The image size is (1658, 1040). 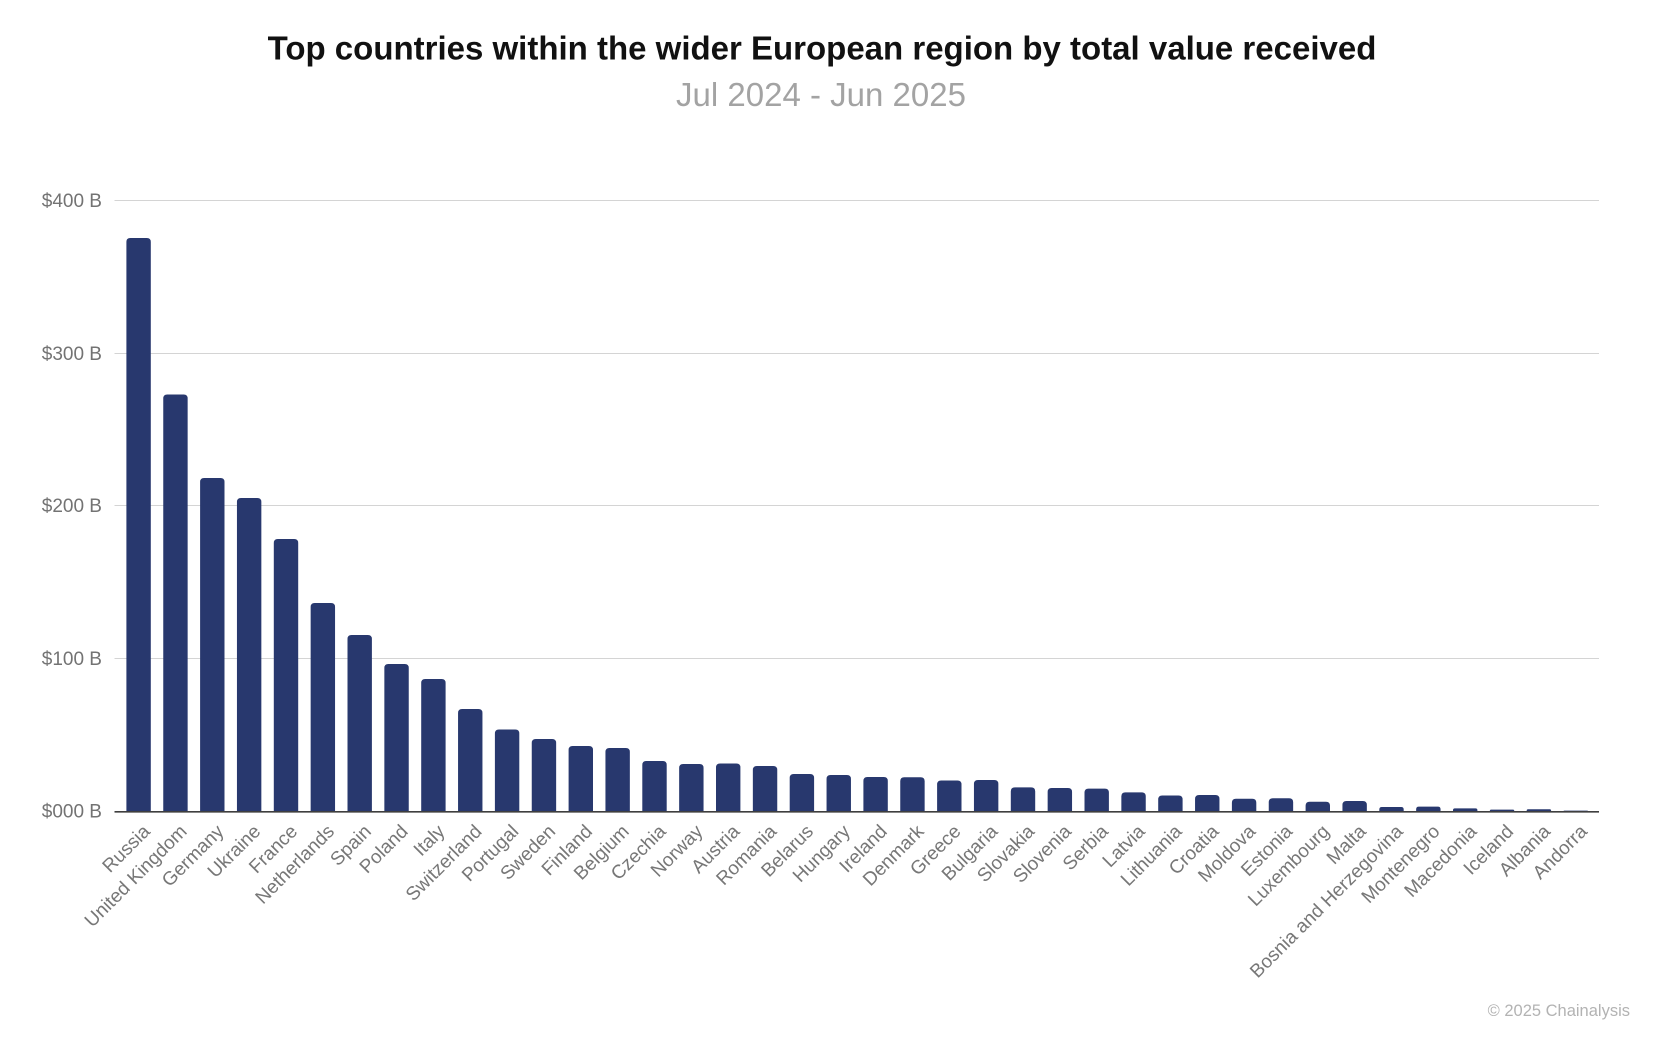 What do you see at coordinates (72, 659) in the screenshot?
I see `svg-text: $100 B` at bounding box center [72, 659].